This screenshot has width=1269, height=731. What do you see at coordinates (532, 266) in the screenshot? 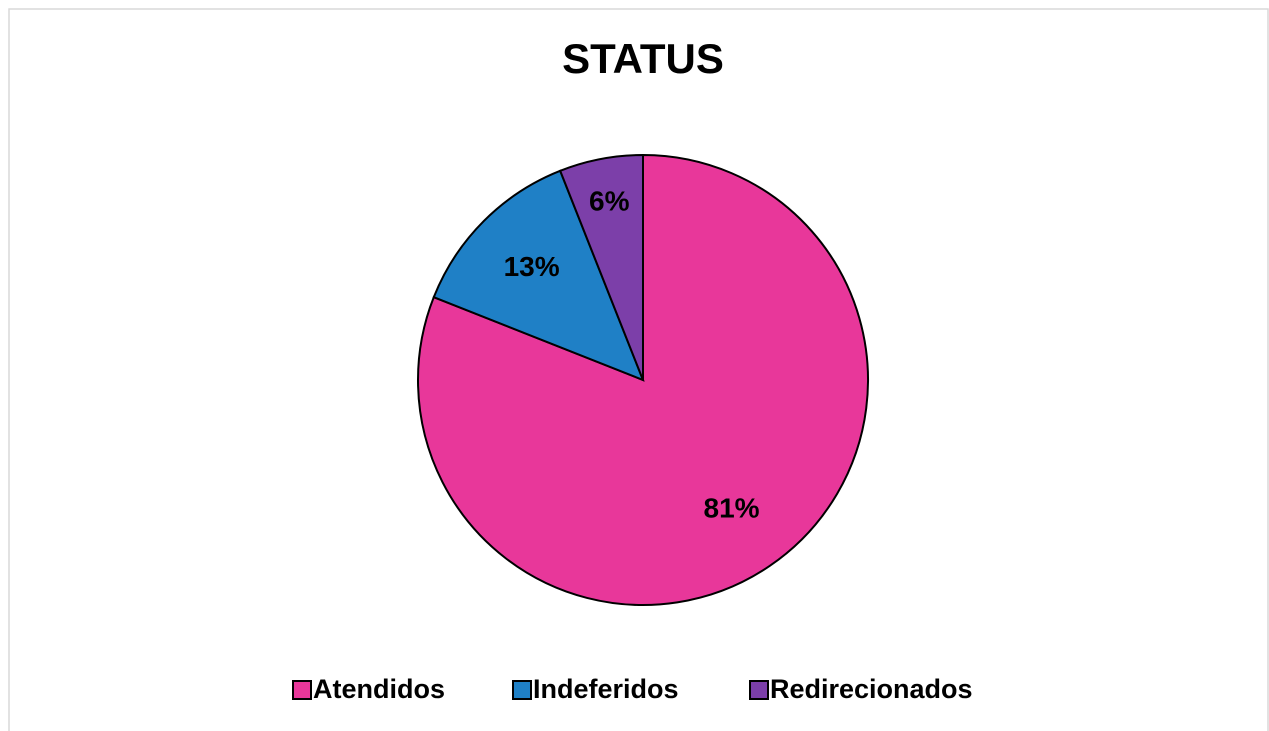
I see `data-label: 13%` at bounding box center [532, 266].